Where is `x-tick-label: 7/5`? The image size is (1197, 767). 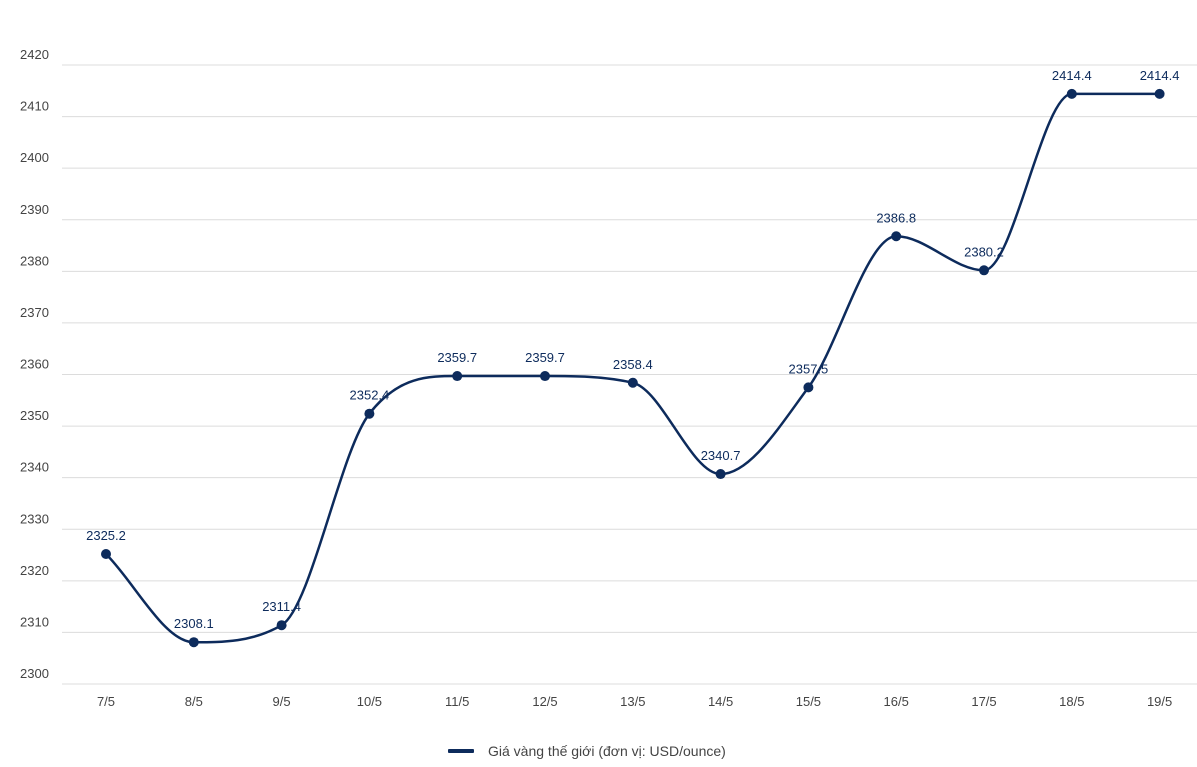 x-tick-label: 7/5 is located at coordinates (106, 701).